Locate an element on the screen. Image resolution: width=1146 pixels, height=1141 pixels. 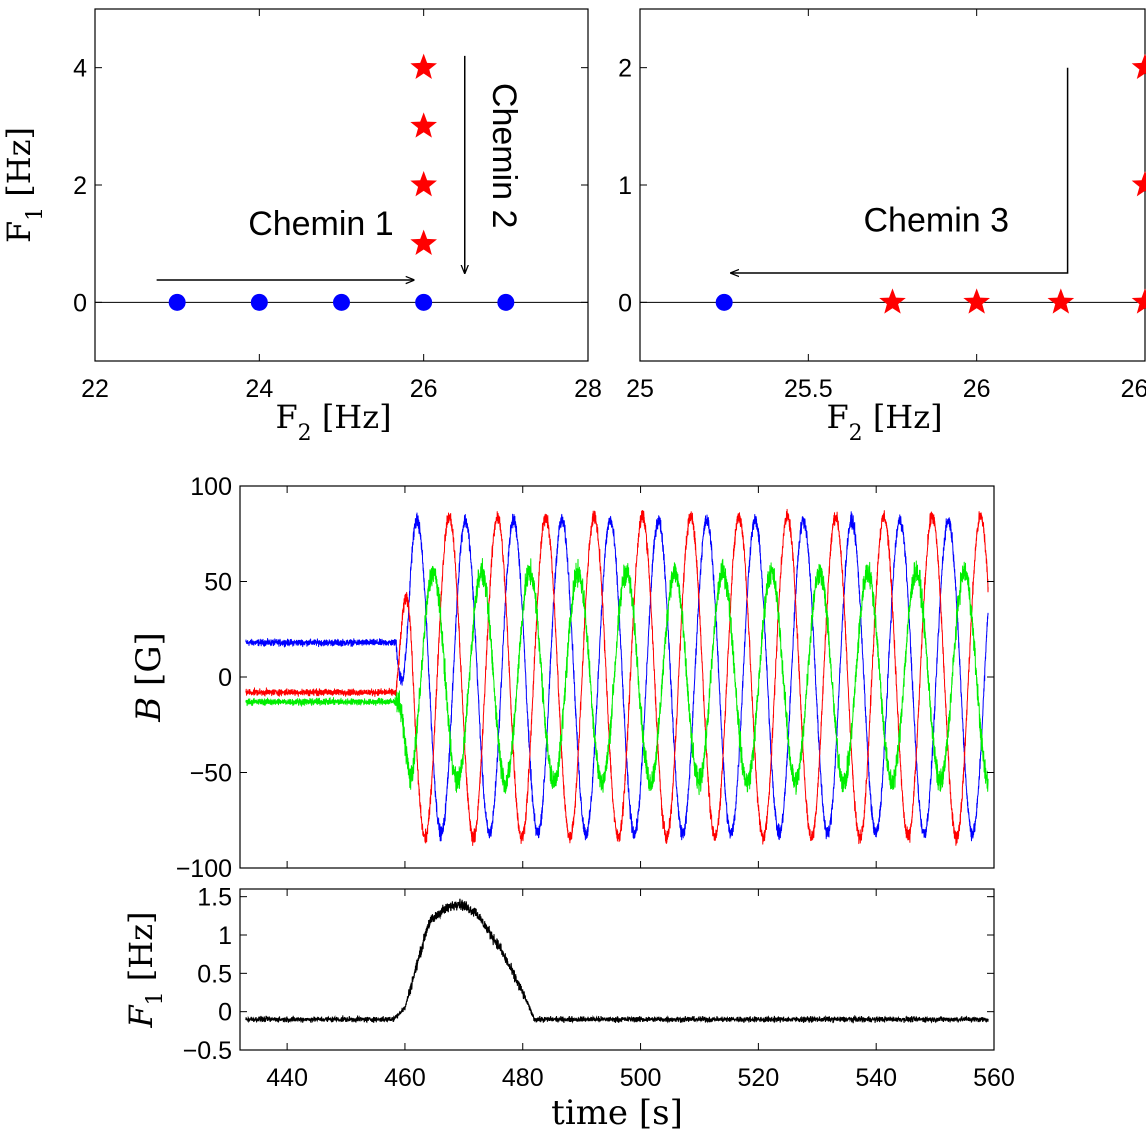
x-axis-label: time [s] is located at coordinates (617, 1113).